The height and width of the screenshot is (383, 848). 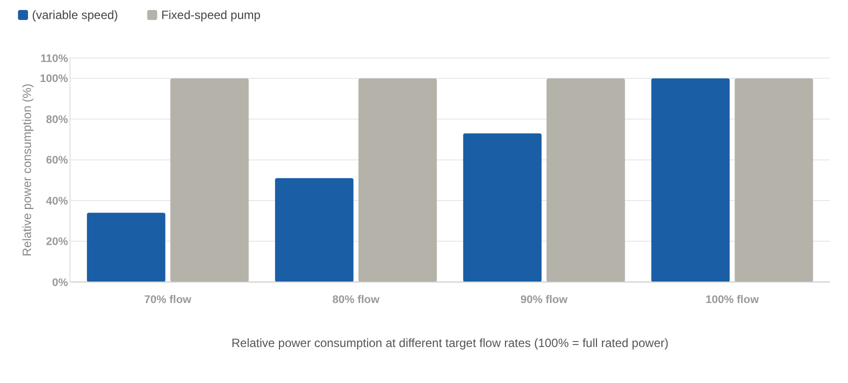 What do you see at coordinates (27, 170) in the screenshot?
I see `y-axis-title: Relative power consumption (%)` at bounding box center [27, 170].